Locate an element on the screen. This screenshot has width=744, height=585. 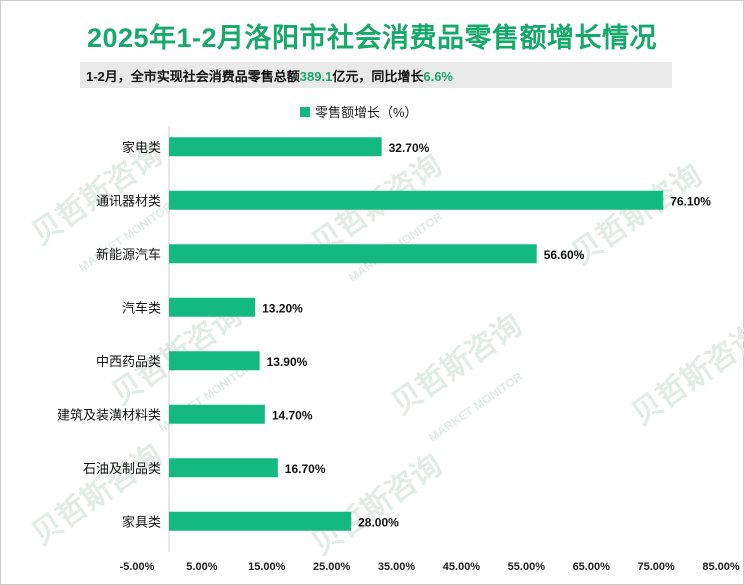
data-label: 16.70% is located at coordinates (305, 469).